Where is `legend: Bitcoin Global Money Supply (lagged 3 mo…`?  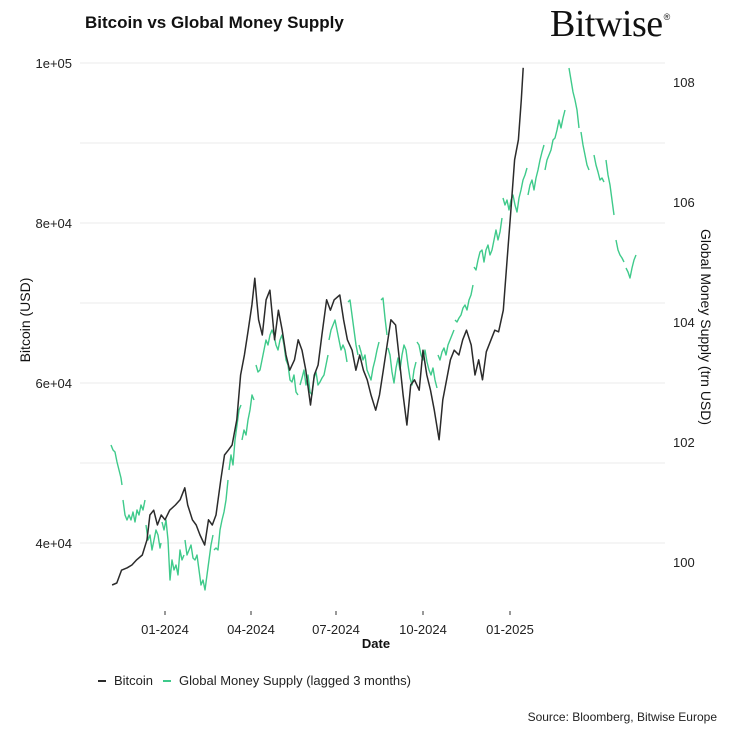 legend: Bitcoin Global Money Supply (lagged 3 mo… is located at coordinates (256, 680).